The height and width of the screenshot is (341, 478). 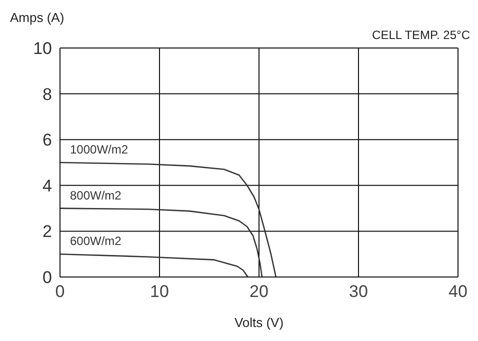 I want to click on x-tick-label: 0, so click(x=60, y=292).